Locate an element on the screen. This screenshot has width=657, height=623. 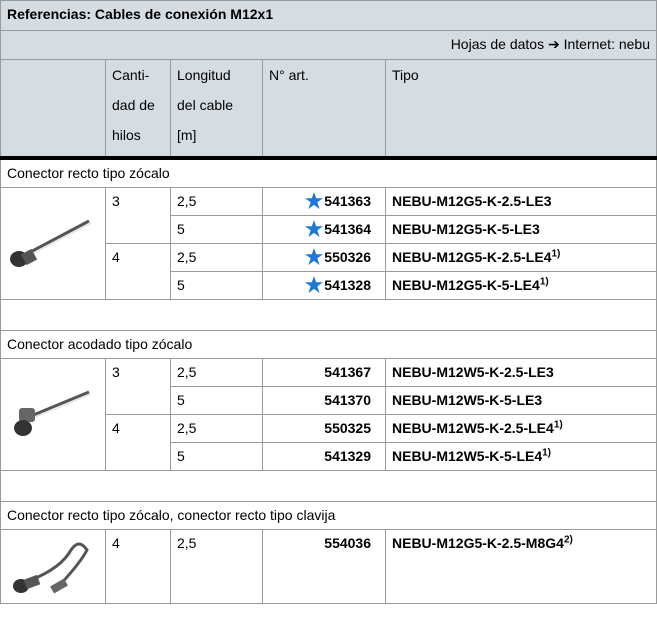
type-cell: NEBU-M12G5-K-2.5-LE41) is located at coordinates (521, 257).